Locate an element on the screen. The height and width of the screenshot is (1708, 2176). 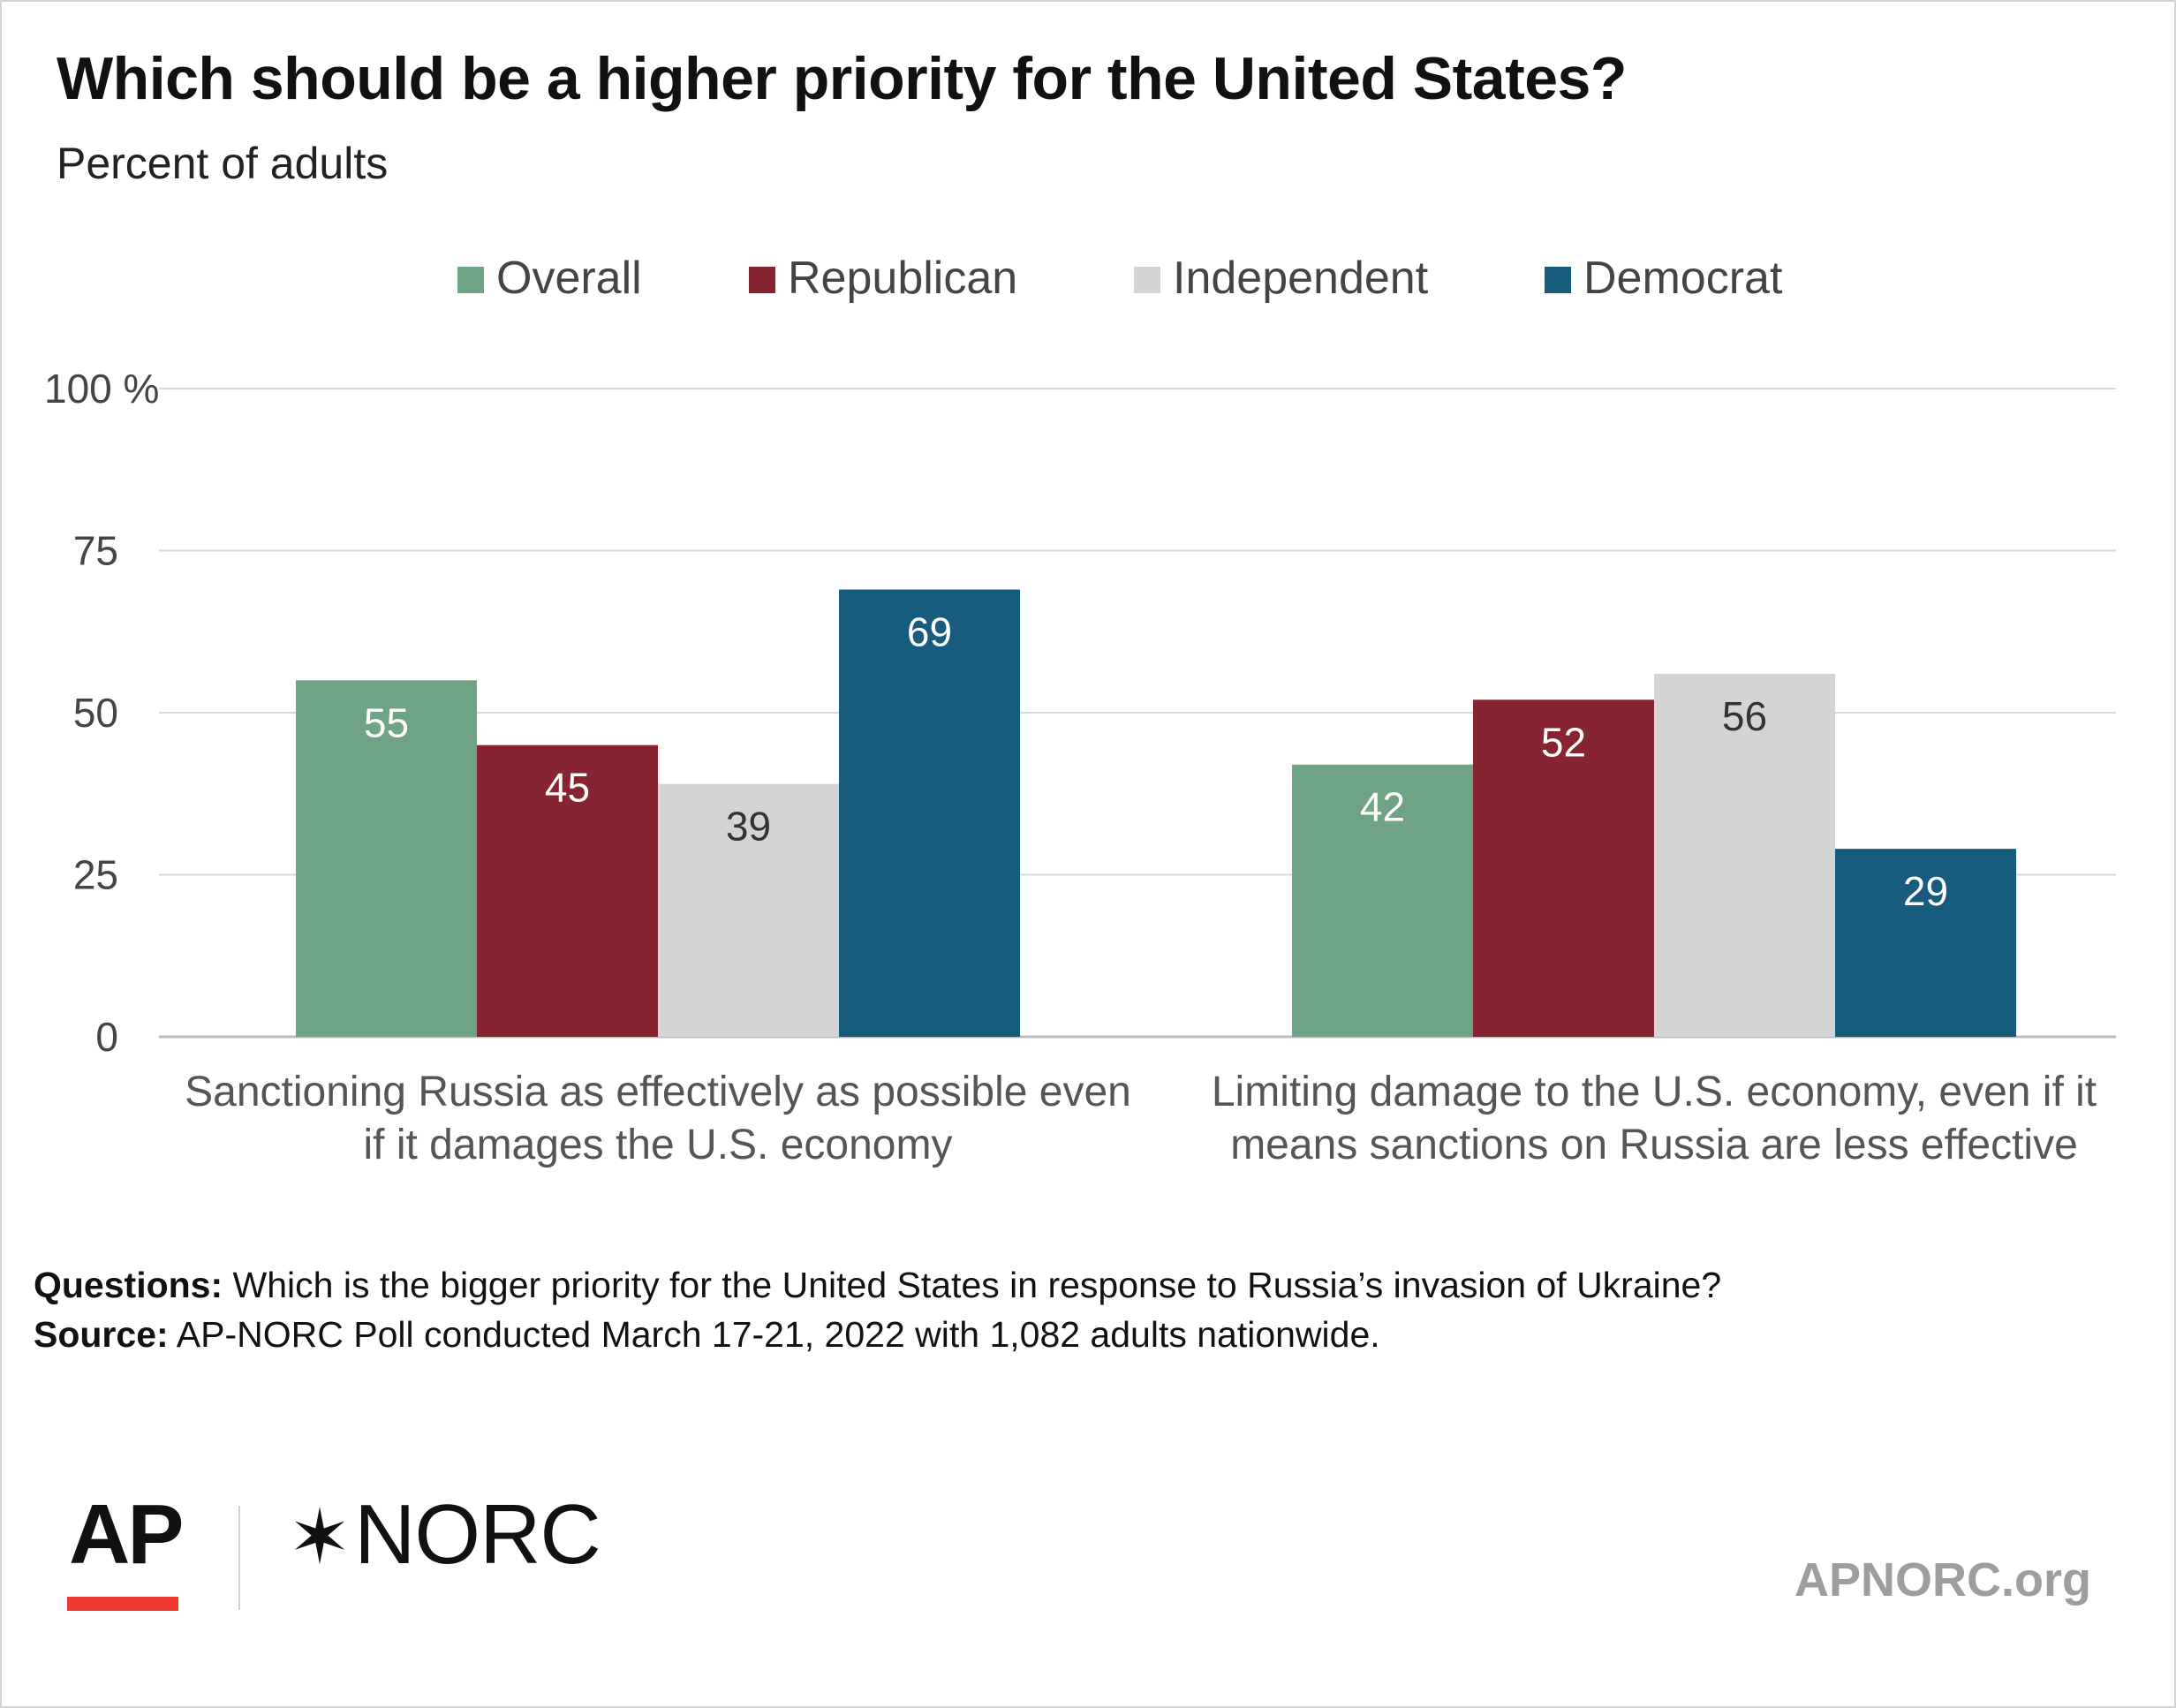
y-tick-label: 100 % is located at coordinates (101, 389).